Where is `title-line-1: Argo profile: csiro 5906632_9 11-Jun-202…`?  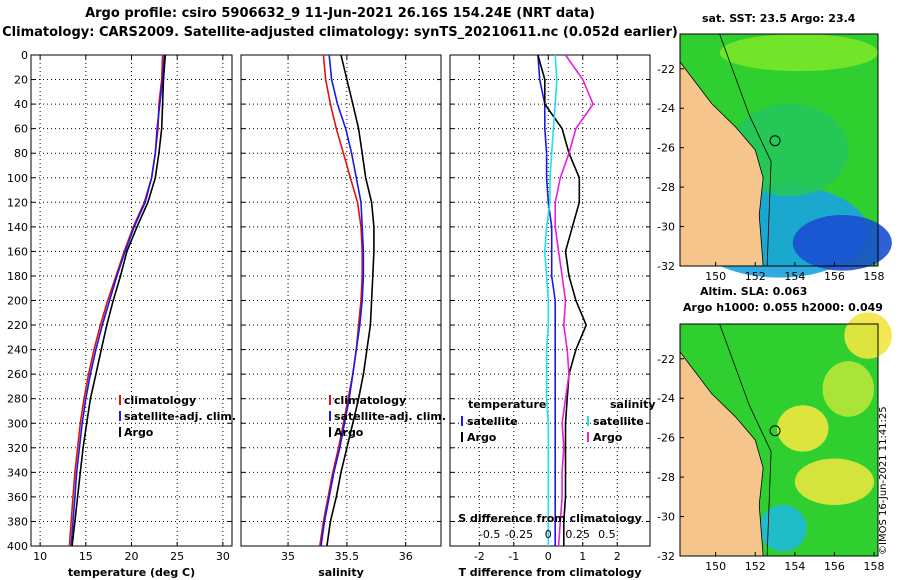 title-line-1: Argo profile: csiro 5906632_9 11-Jun-202… is located at coordinates (340, 13).